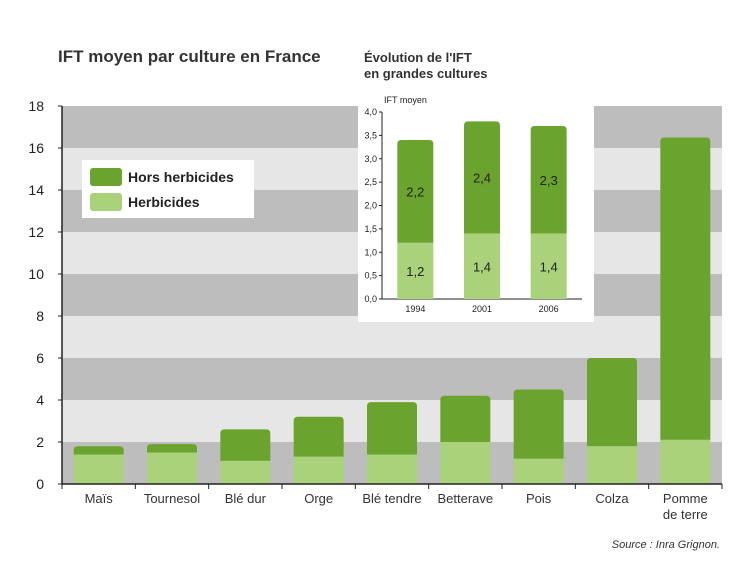 The height and width of the screenshot is (562, 747). What do you see at coordinates (40, 316) in the screenshot?
I see `y-tick-label: 8` at bounding box center [40, 316].